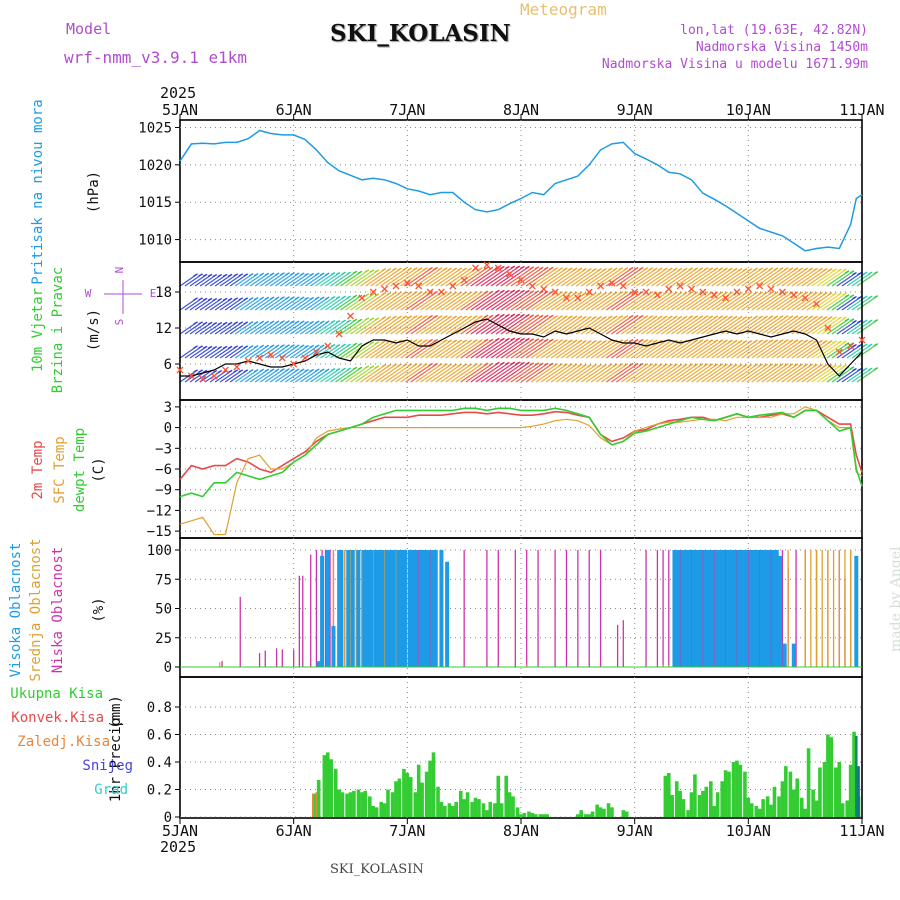 The width and height of the screenshot is (900, 900). What do you see at coordinates (407, 831) in the screenshot?
I see `x-tick-label-bottom: 7JAN` at bounding box center [407, 831].